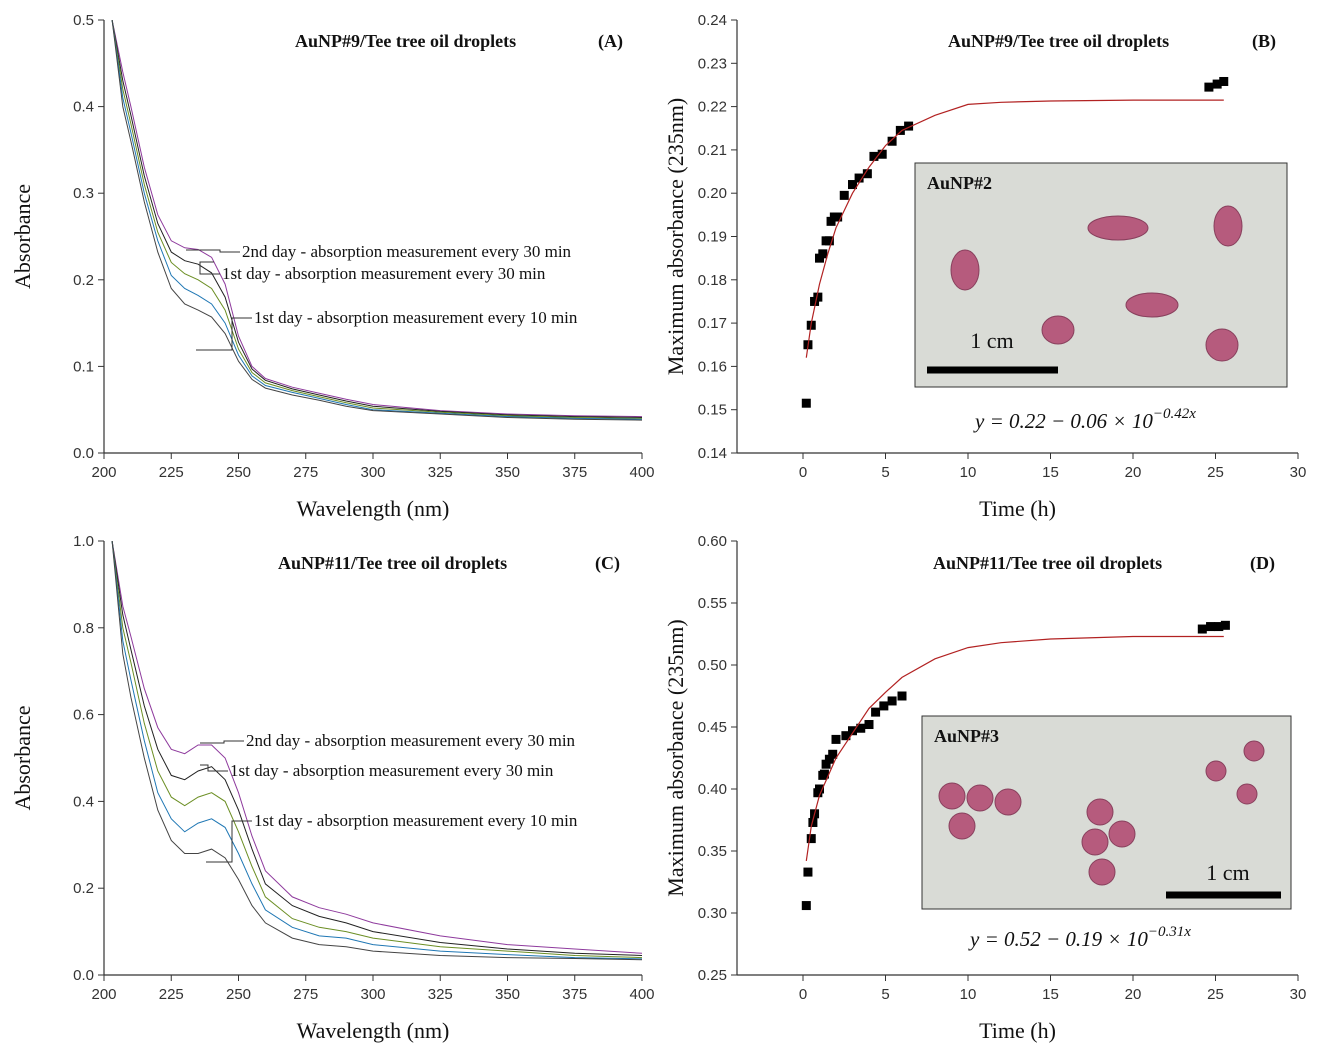 This screenshot has height=1048, width=1322. Describe the element at coordinates (712, 541) in the screenshot. I see `y-tick-label: 0.60` at that location.